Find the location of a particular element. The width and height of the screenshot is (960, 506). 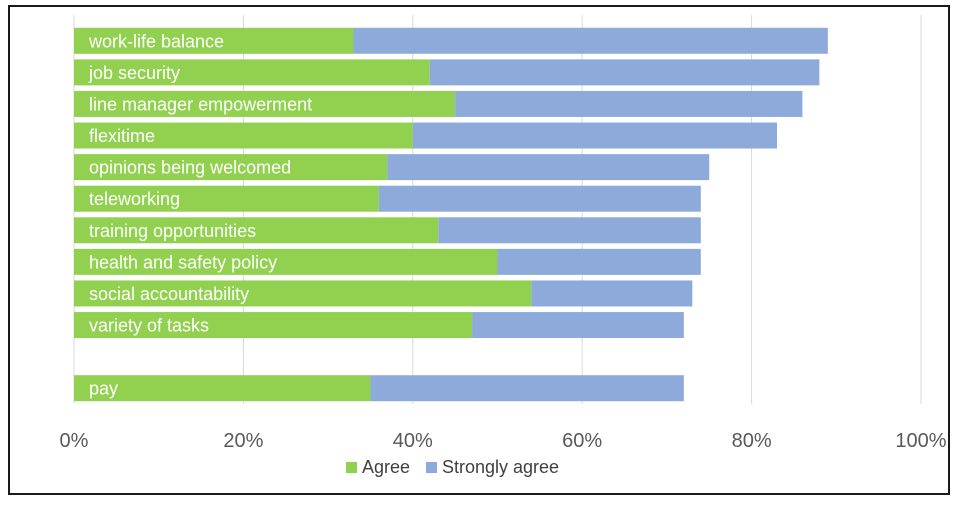

x-axis-ticks: 0% 20% 40% 60% 80% 100% is located at coordinates (503, 441).